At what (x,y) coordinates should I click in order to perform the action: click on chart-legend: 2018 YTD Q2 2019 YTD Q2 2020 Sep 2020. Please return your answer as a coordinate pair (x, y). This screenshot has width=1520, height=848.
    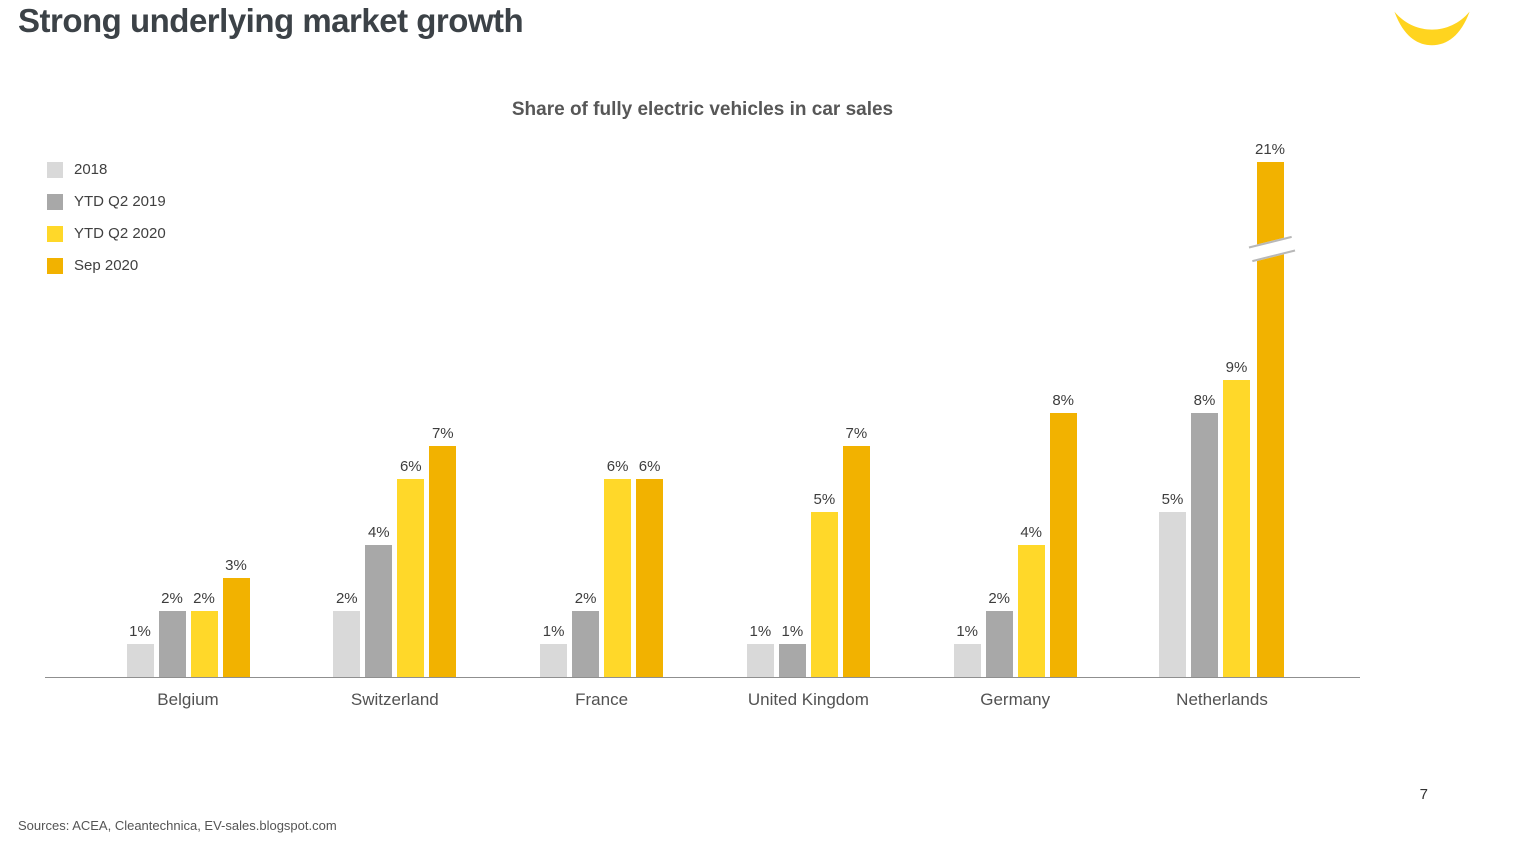
    Looking at the image, I should click on (106, 225).